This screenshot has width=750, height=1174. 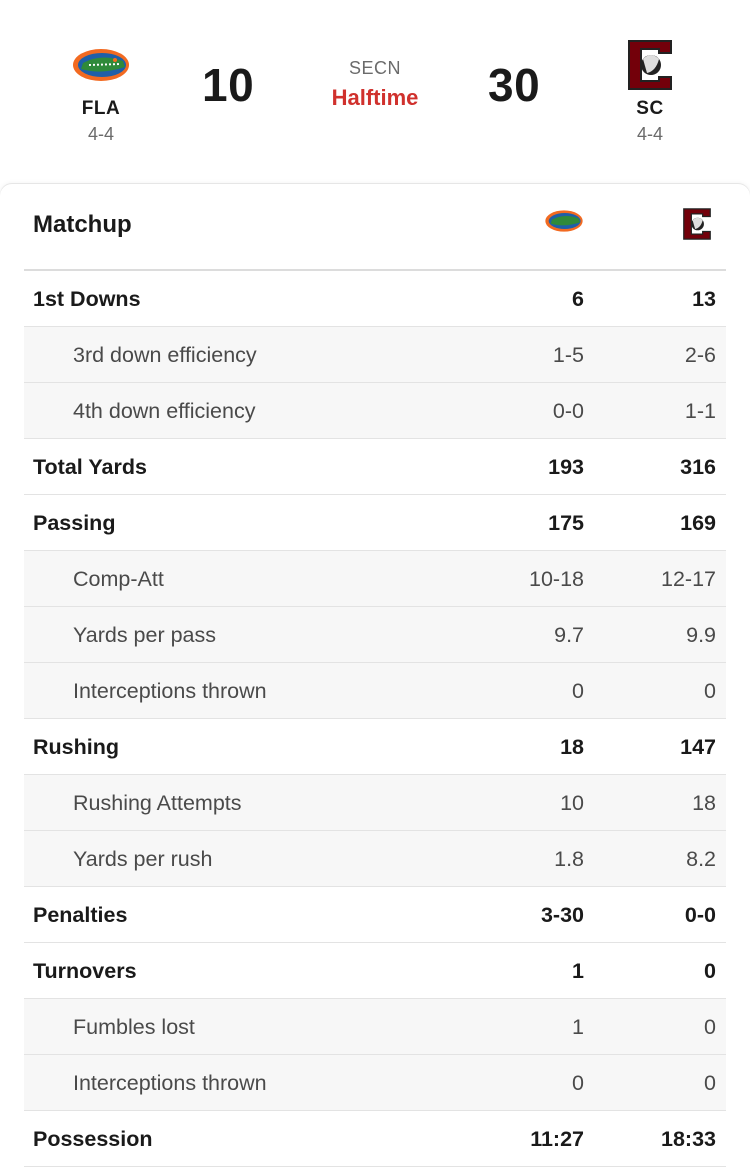 What do you see at coordinates (375, 859) in the screenshot?
I see `stat-subrow: Yards per rush 1.8 8.2` at bounding box center [375, 859].